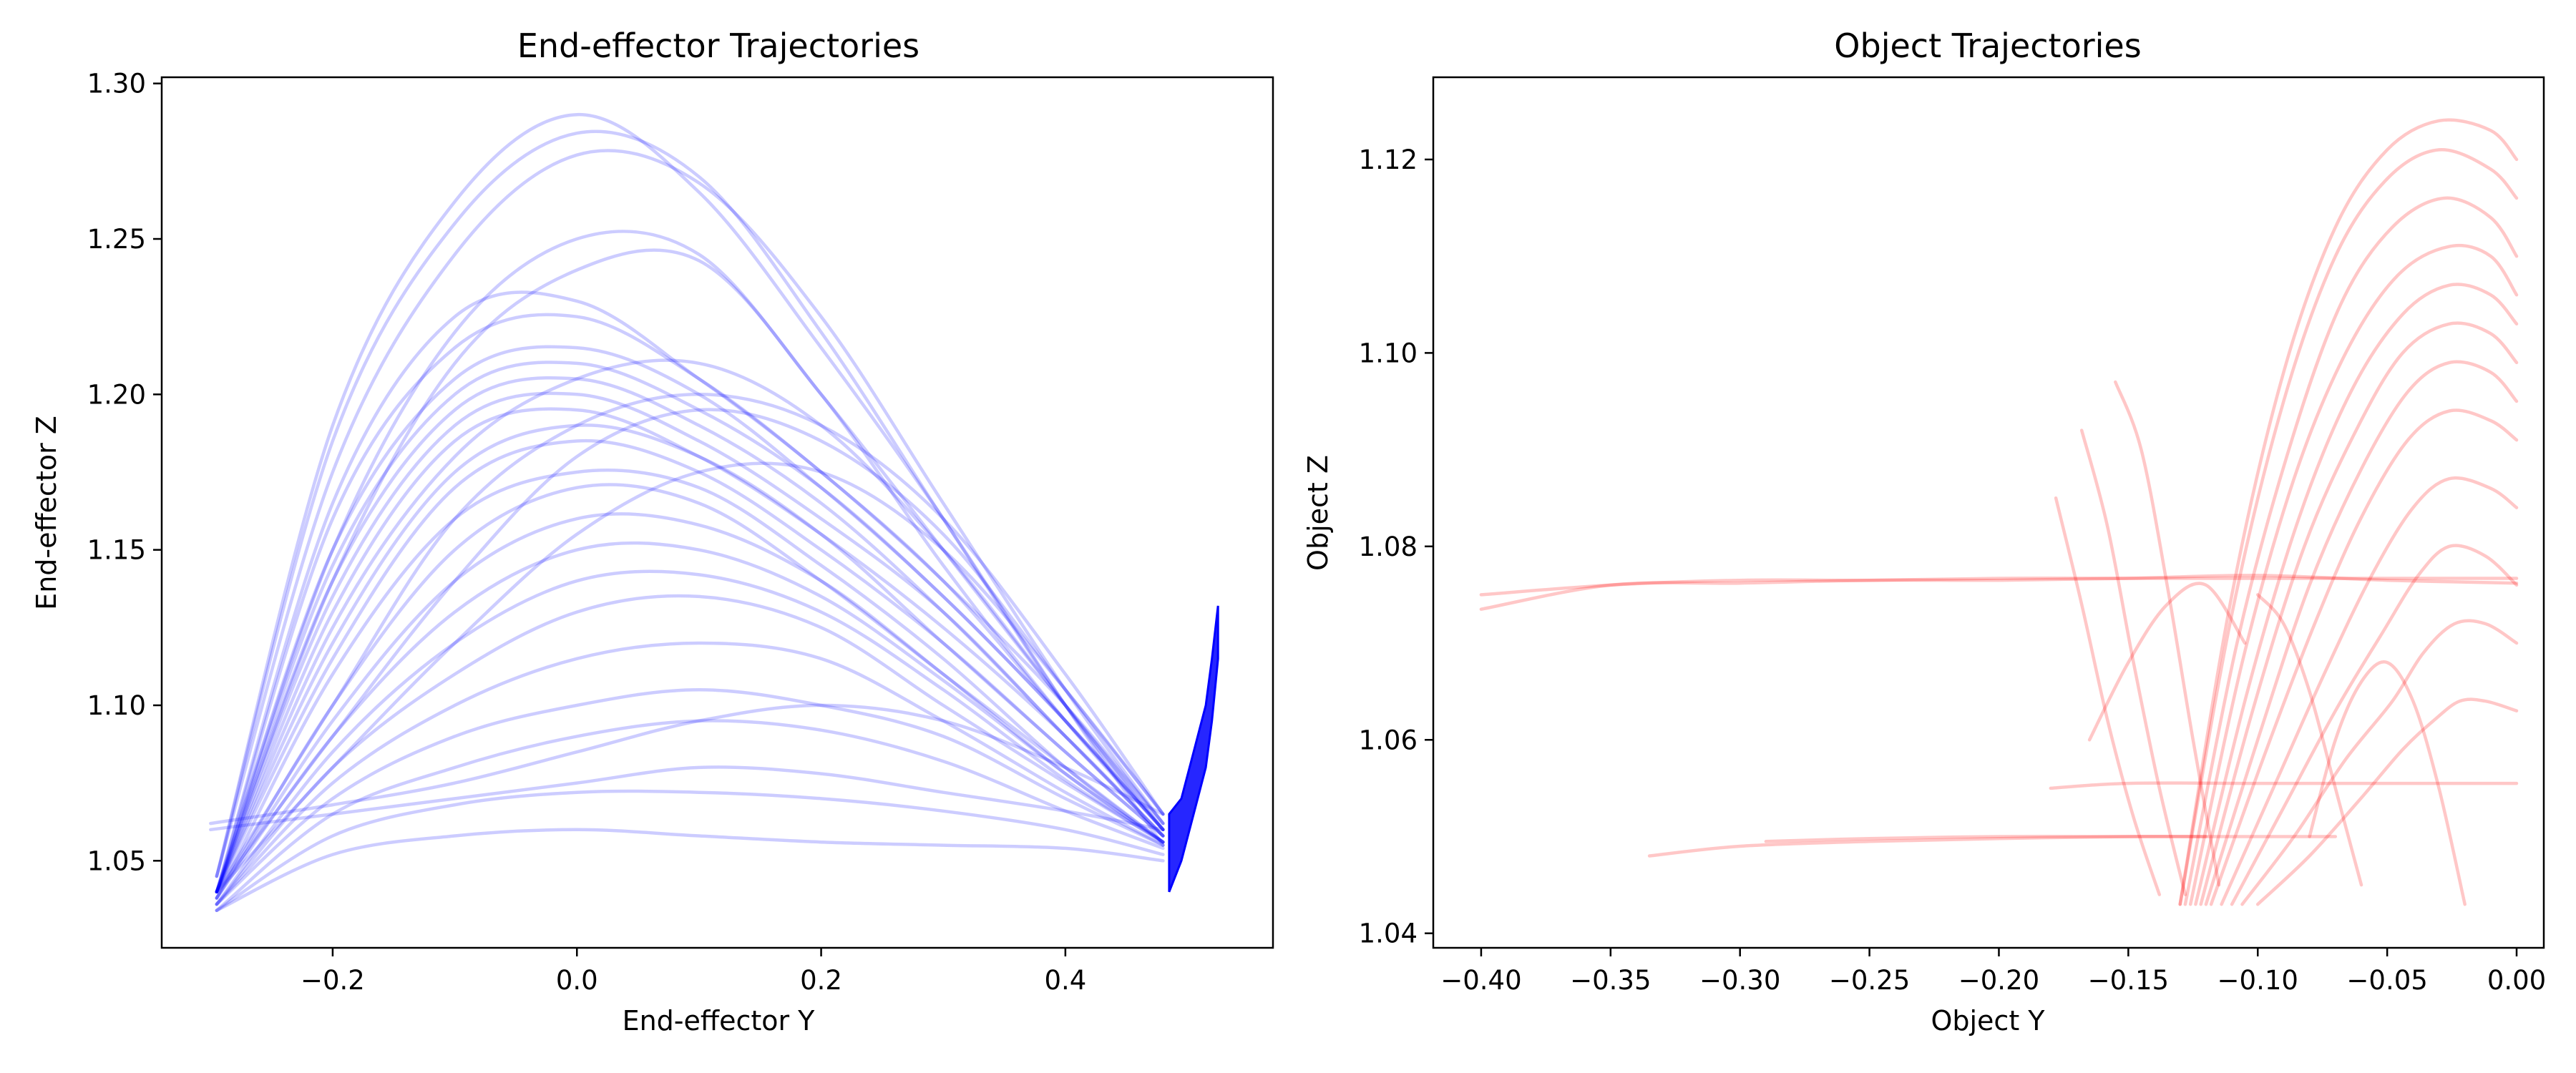 The width and height of the screenshot is (2576, 1073). Describe the element at coordinates (1480, 980) in the screenshot. I see `object-x-tick-label: −0.40` at that location.